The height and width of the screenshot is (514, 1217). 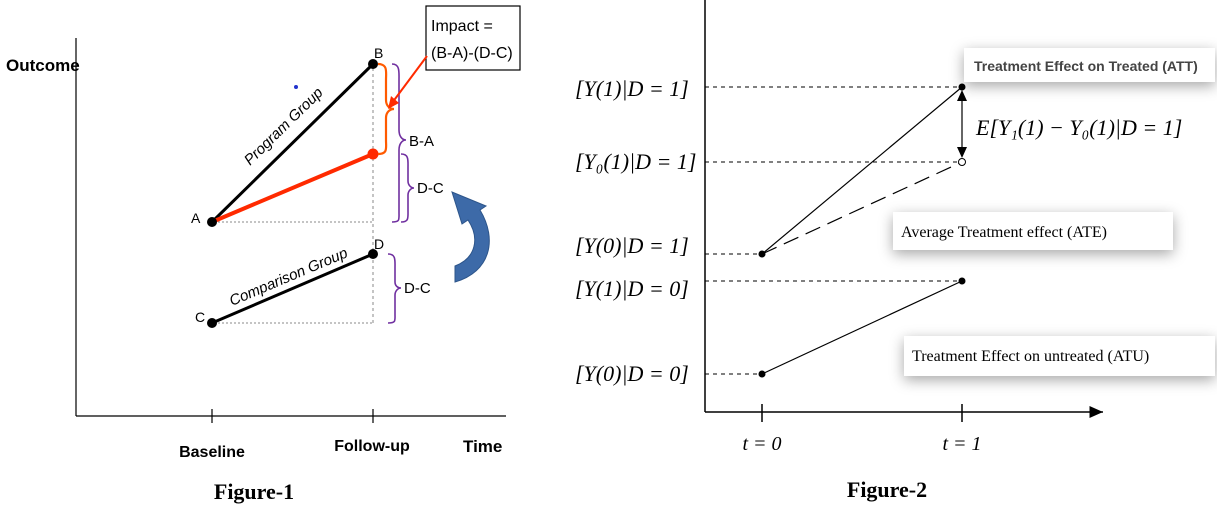 What do you see at coordinates (862, 327) in the screenshot?
I see `untreated-line` at bounding box center [862, 327].